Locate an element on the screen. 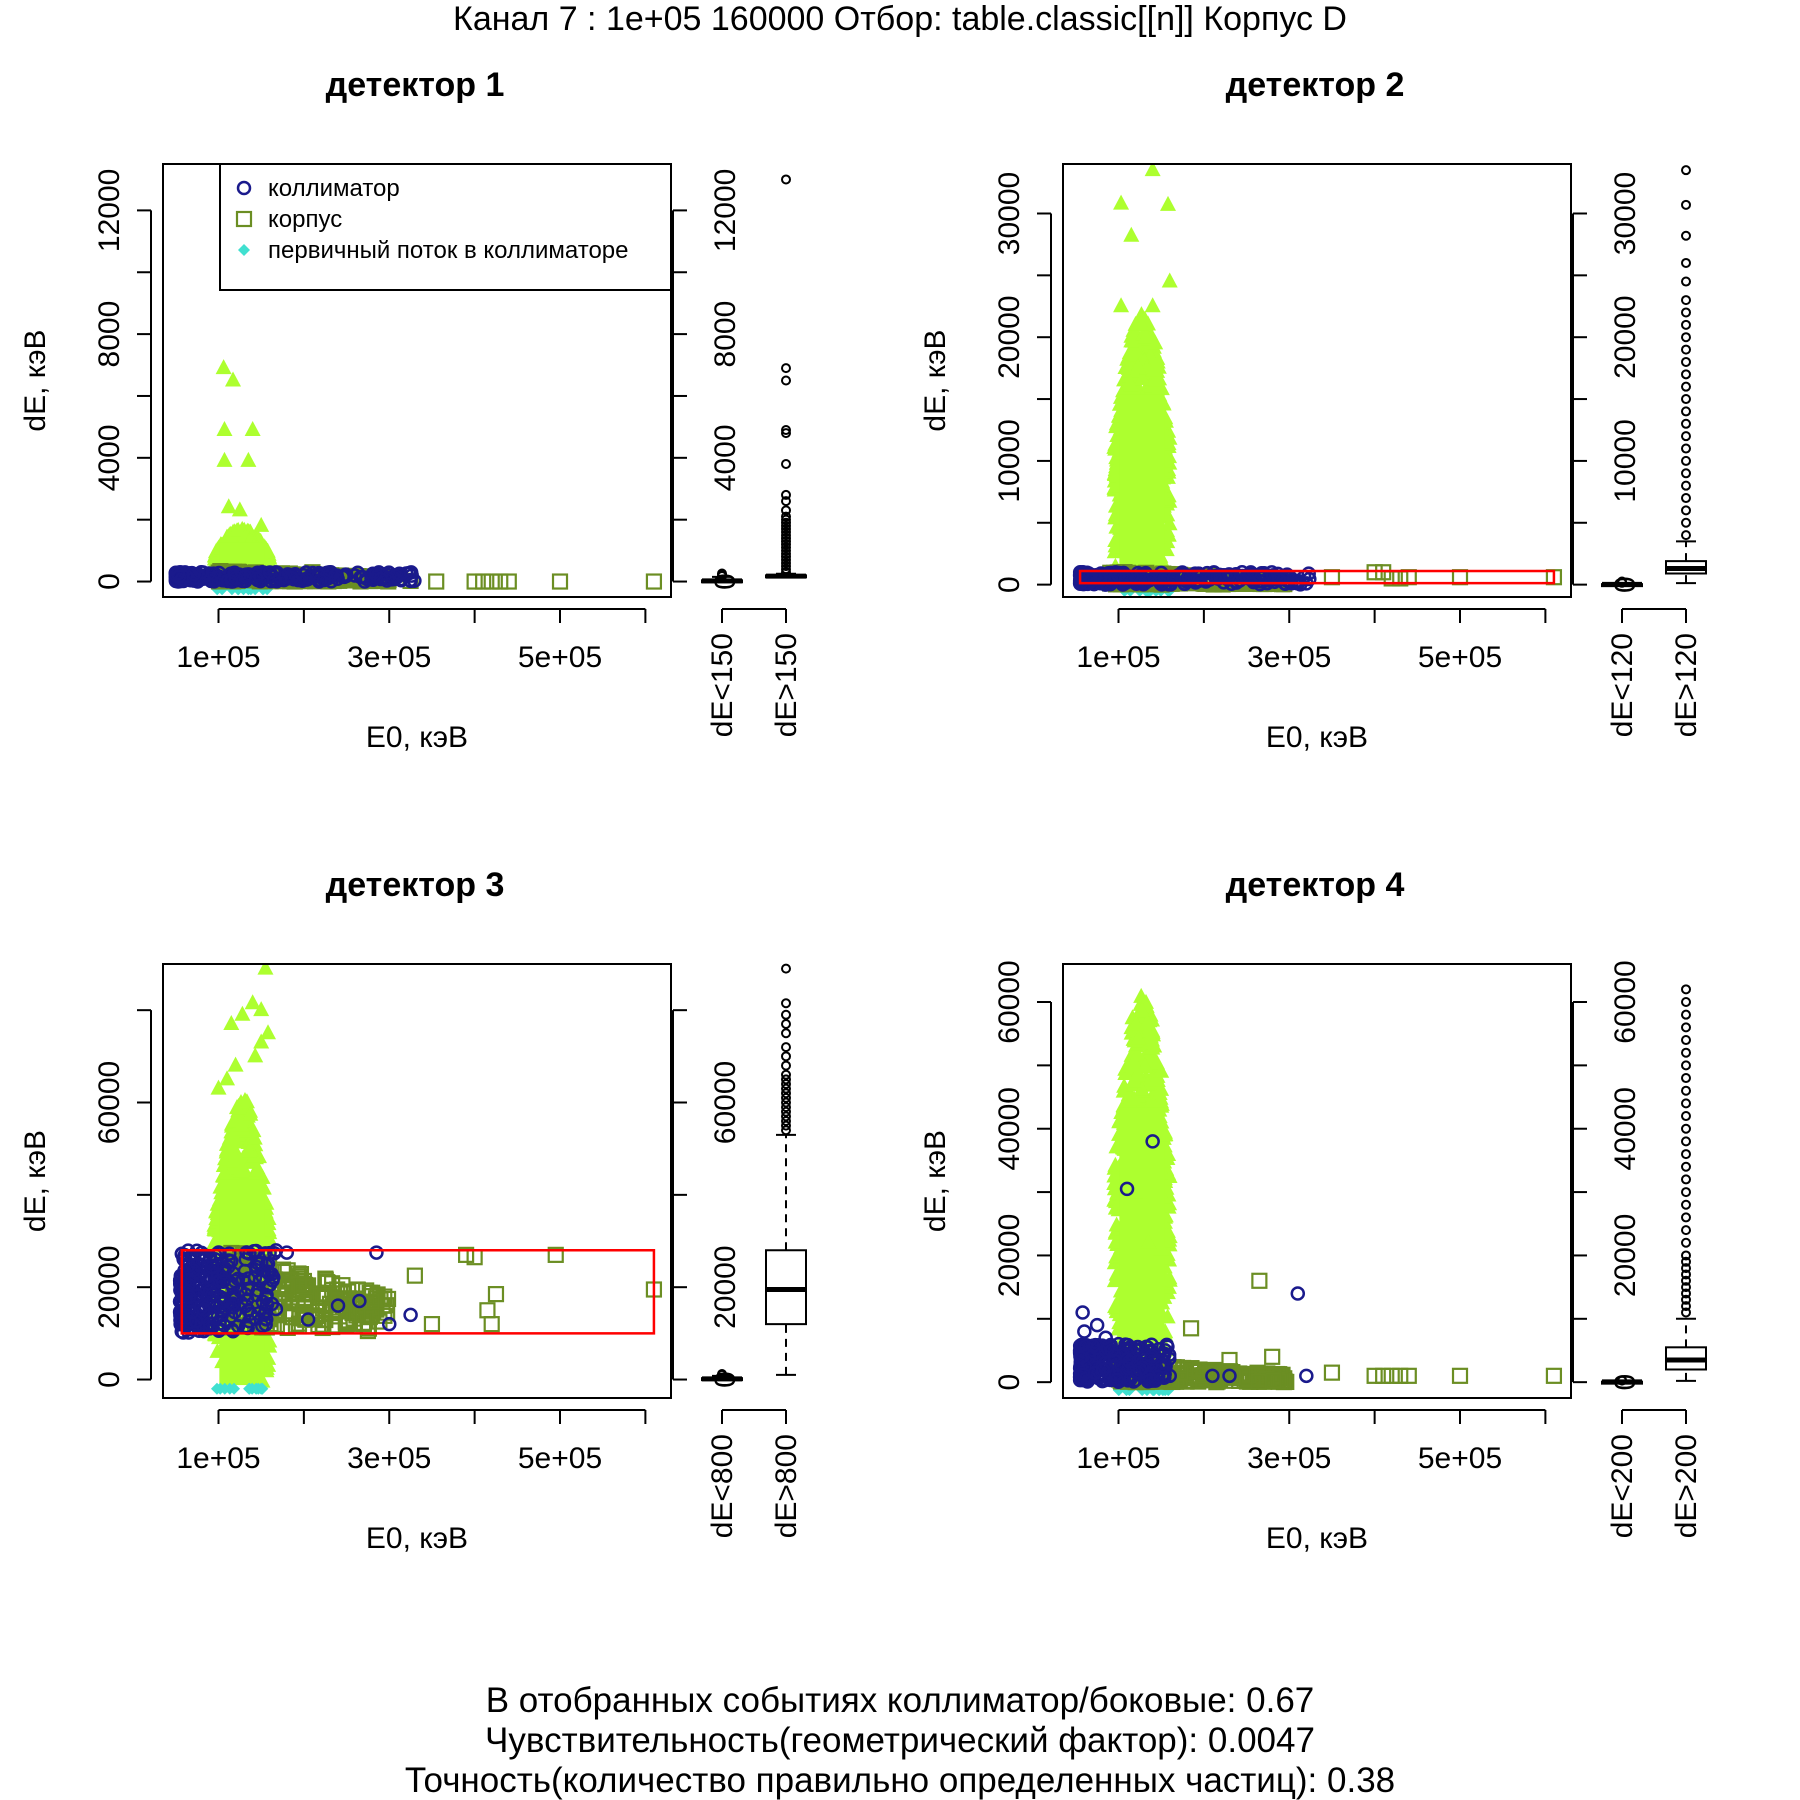  collimator-points is located at coordinates (295, 1291).